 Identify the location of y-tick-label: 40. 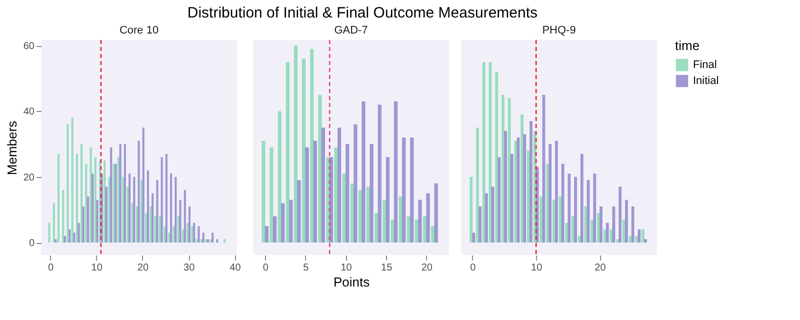
(29, 112).